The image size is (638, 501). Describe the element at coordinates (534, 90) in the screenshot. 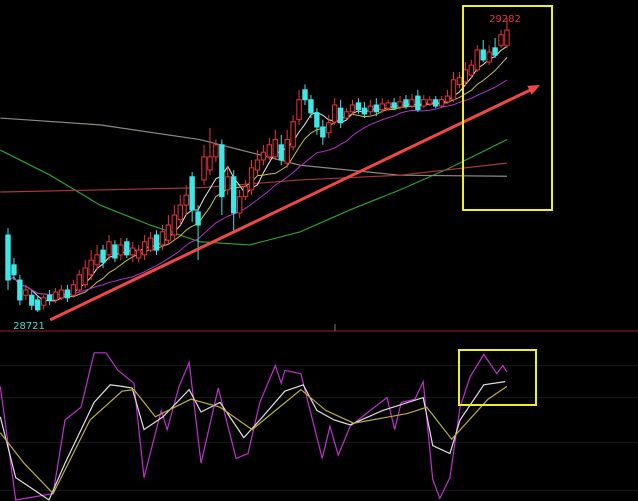

I see `trend-arrow-head` at that location.